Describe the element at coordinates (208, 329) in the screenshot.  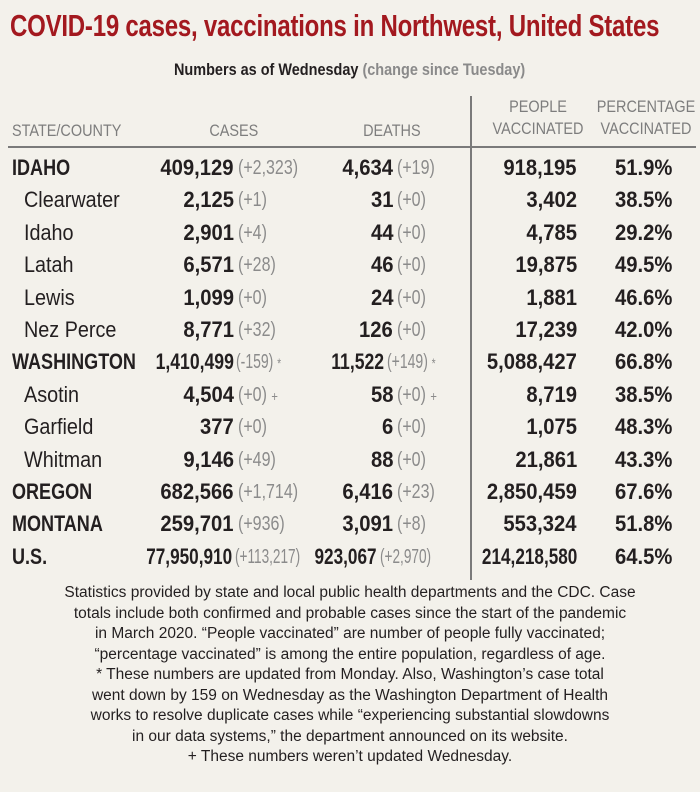
I see `cases-value: 8,771` at that location.